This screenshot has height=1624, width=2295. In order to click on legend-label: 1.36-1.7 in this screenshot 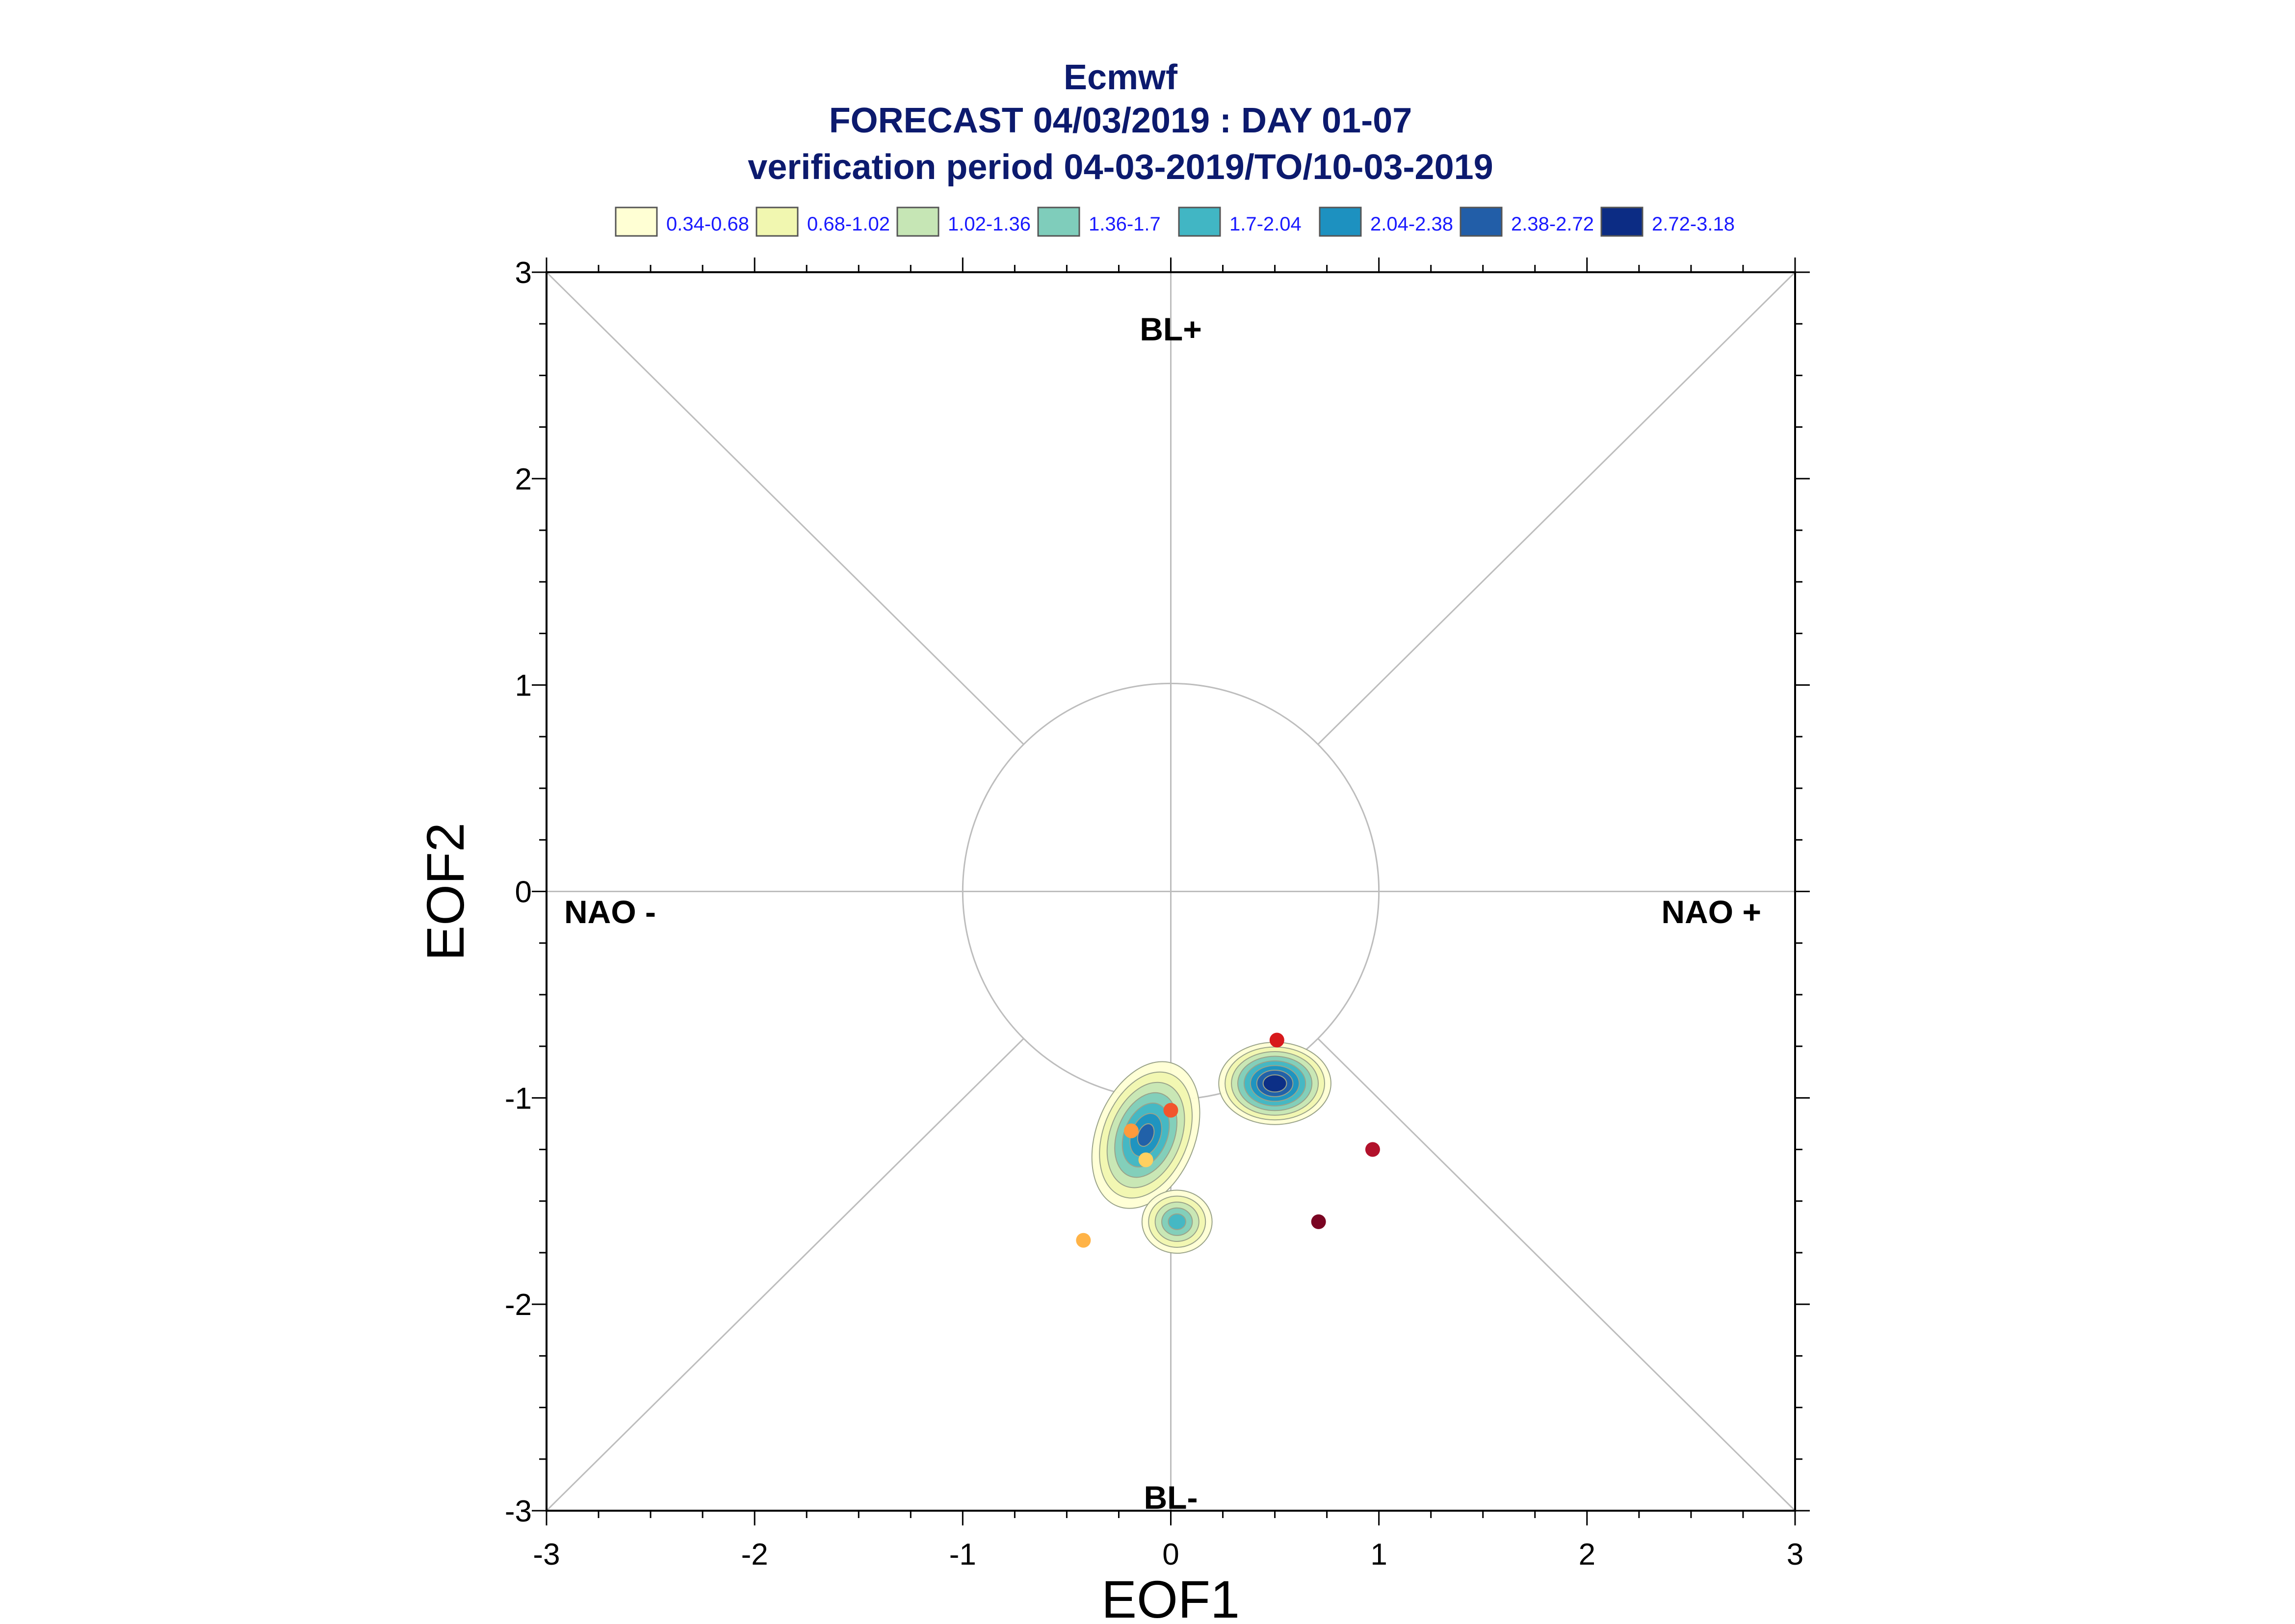, I will do `click(1125, 224)`.